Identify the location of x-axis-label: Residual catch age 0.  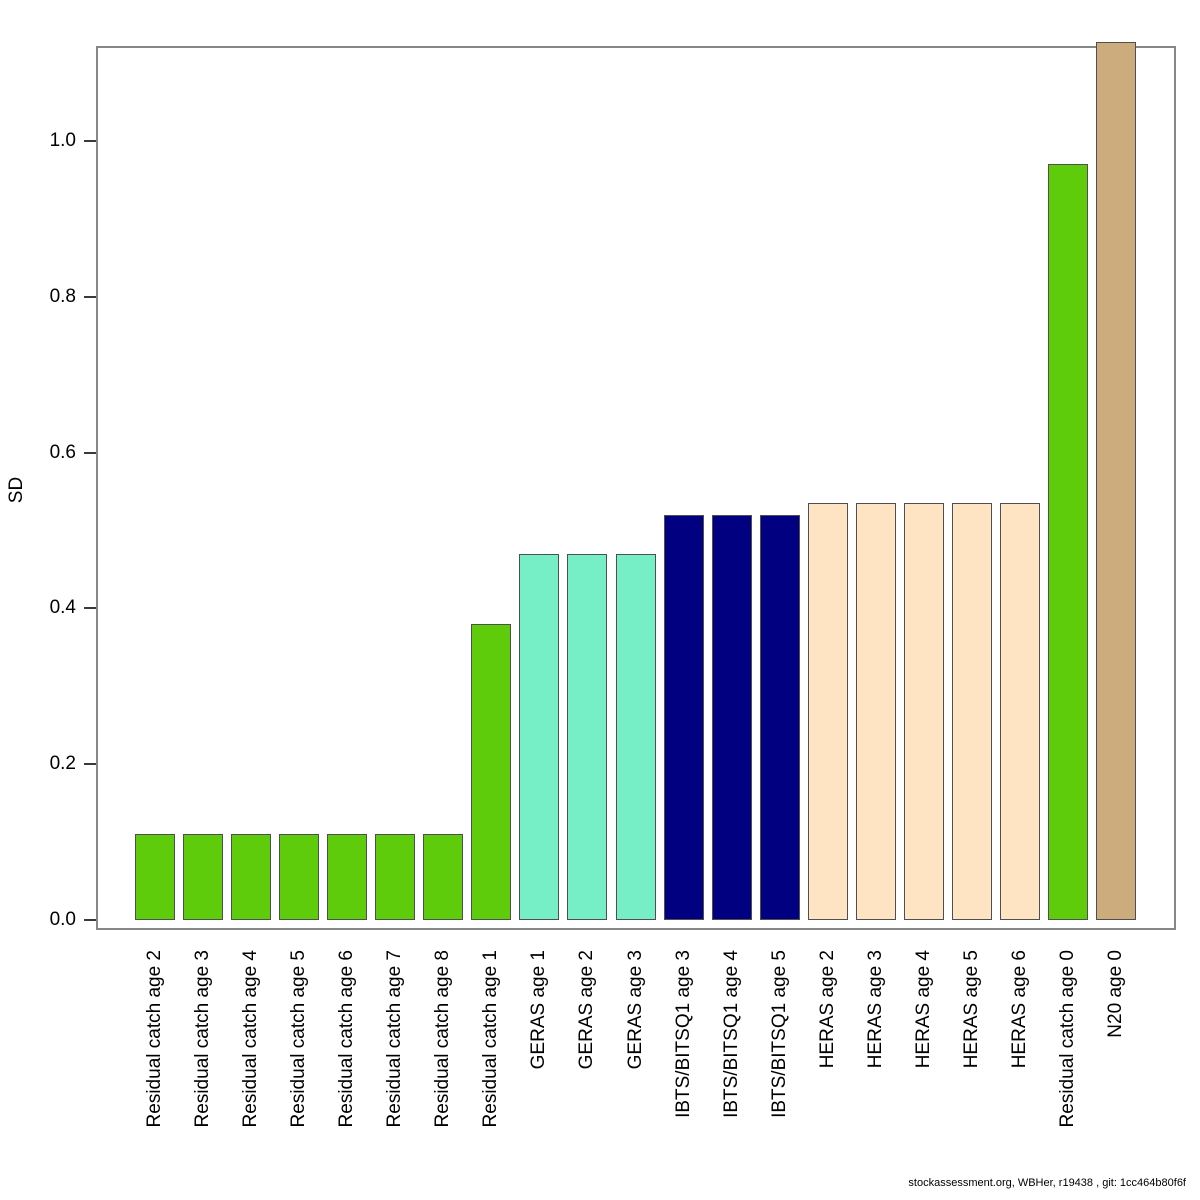
(1067, 1039).